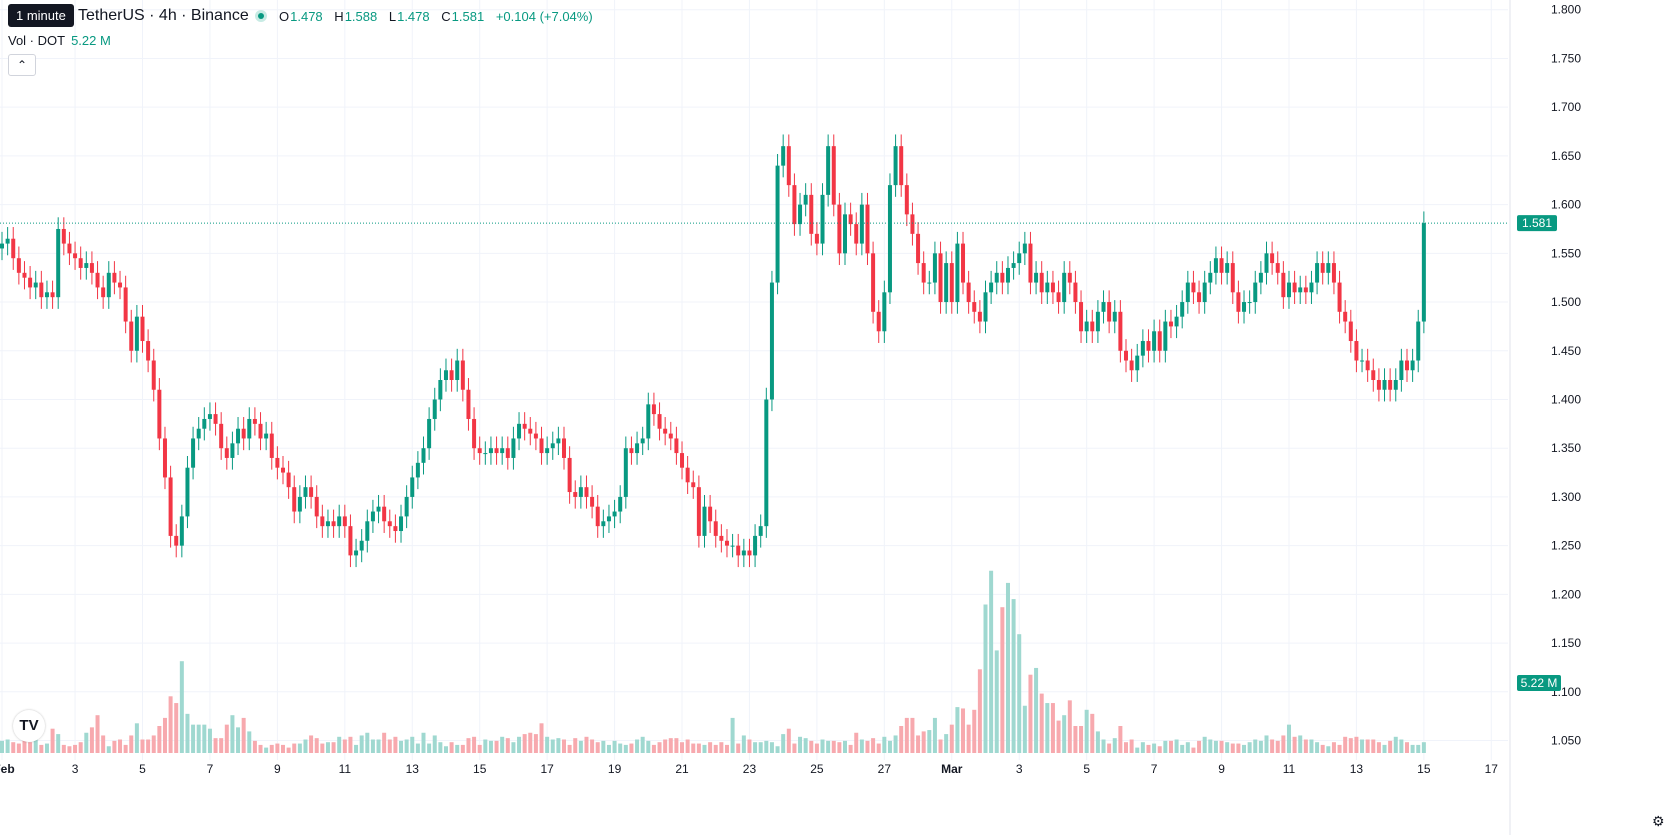  I want to click on price-tick-label: 1.150, so click(1566, 643).